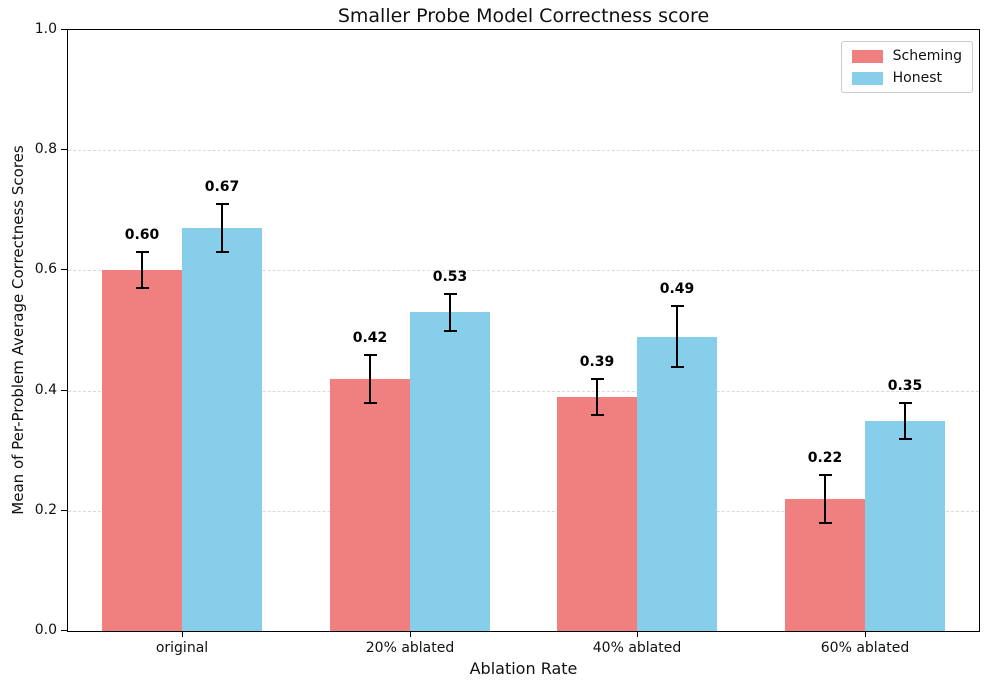 Image resolution: width=989 pixels, height=690 pixels. I want to click on legend: Scheming Honest, so click(906, 67).